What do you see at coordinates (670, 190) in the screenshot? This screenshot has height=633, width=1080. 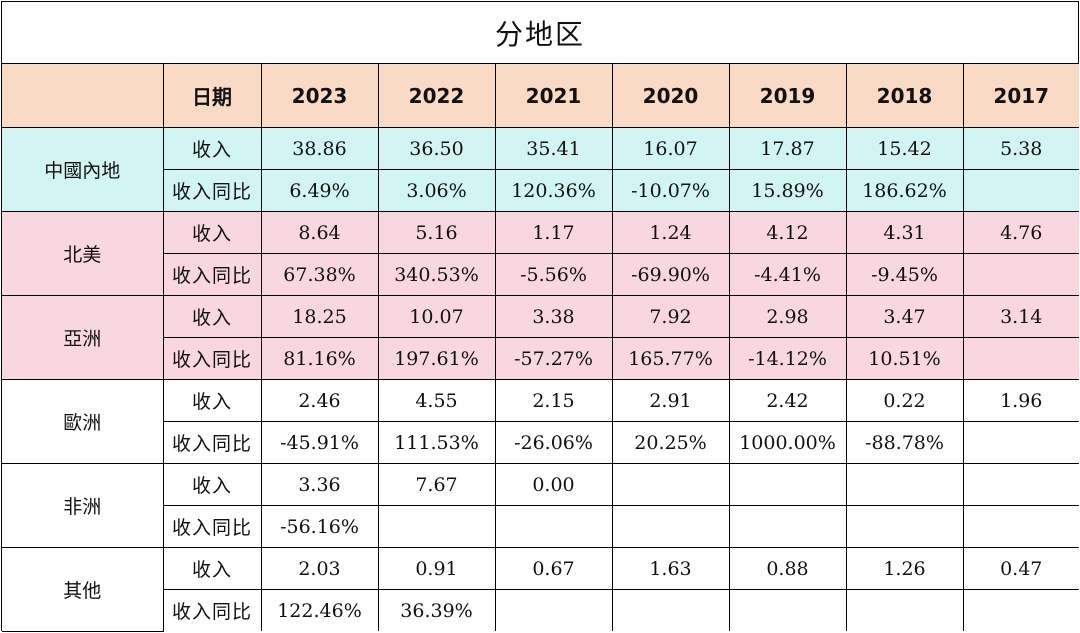 I see `yoy-value-cell: -10.07%` at bounding box center [670, 190].